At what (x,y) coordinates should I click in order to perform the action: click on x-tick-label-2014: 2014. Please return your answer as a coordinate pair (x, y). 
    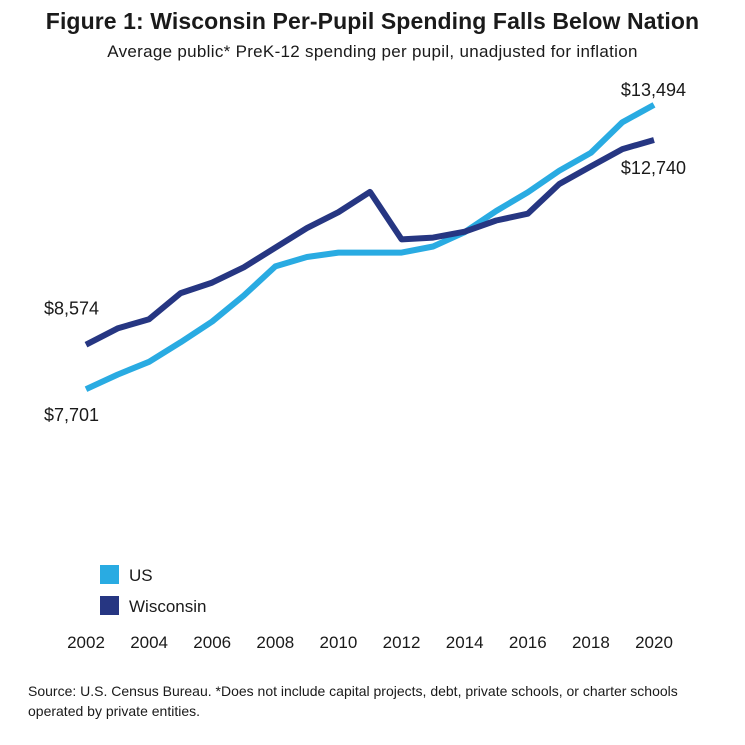
    Looking at the image, I should click on (465, 642).